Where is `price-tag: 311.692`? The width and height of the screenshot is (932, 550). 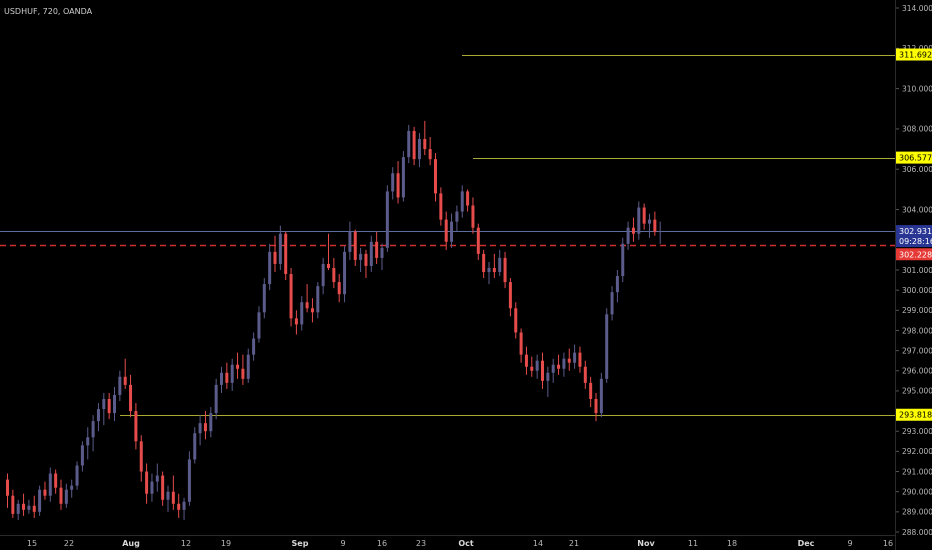
price-tag: 311.692 is located at coordinates (914, 54).